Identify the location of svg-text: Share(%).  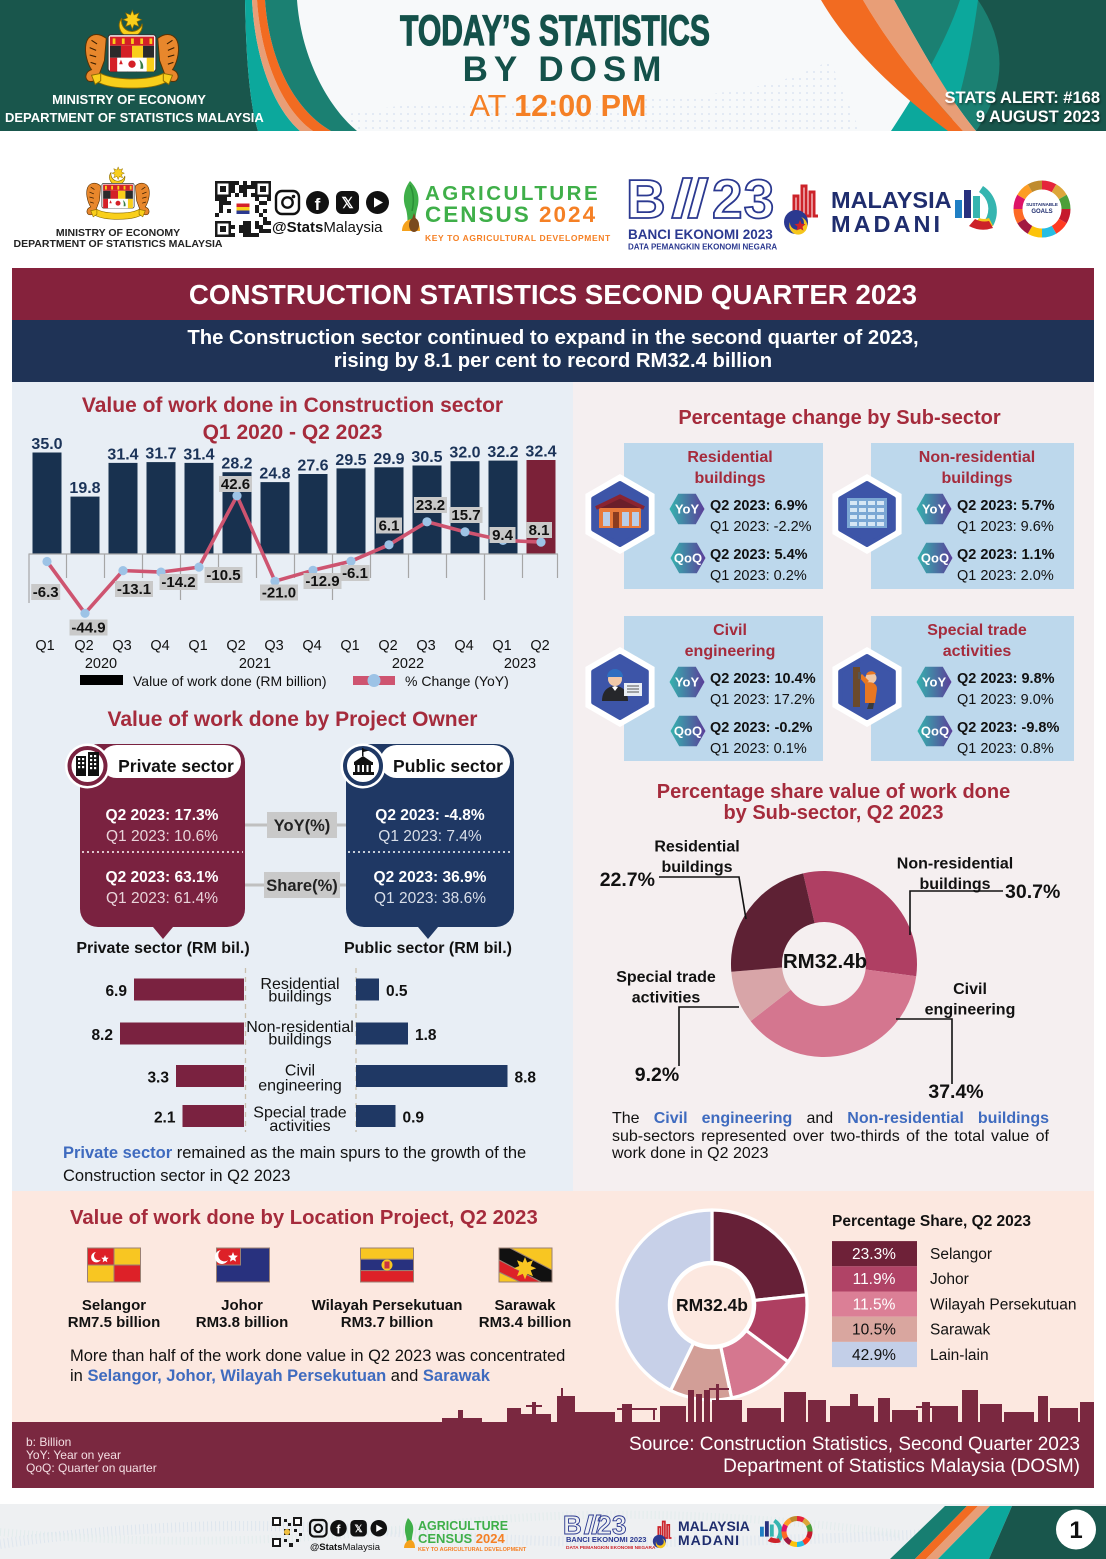
(302, 886).